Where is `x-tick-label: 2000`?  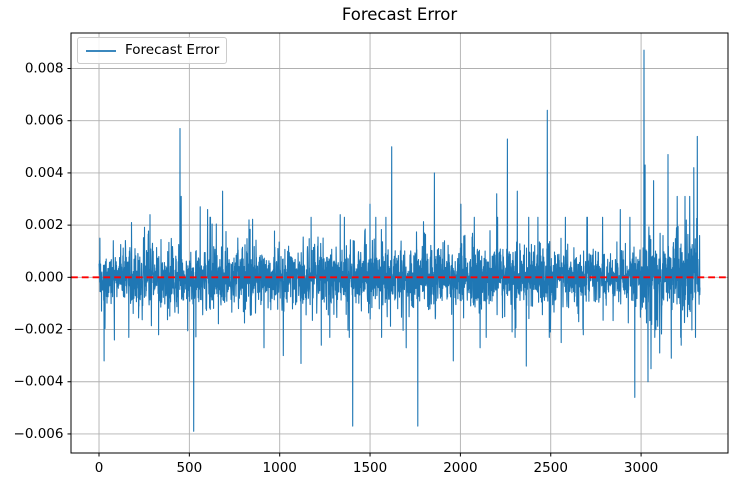 x-tick-label: 2000 is located at coordinates (460, 468).